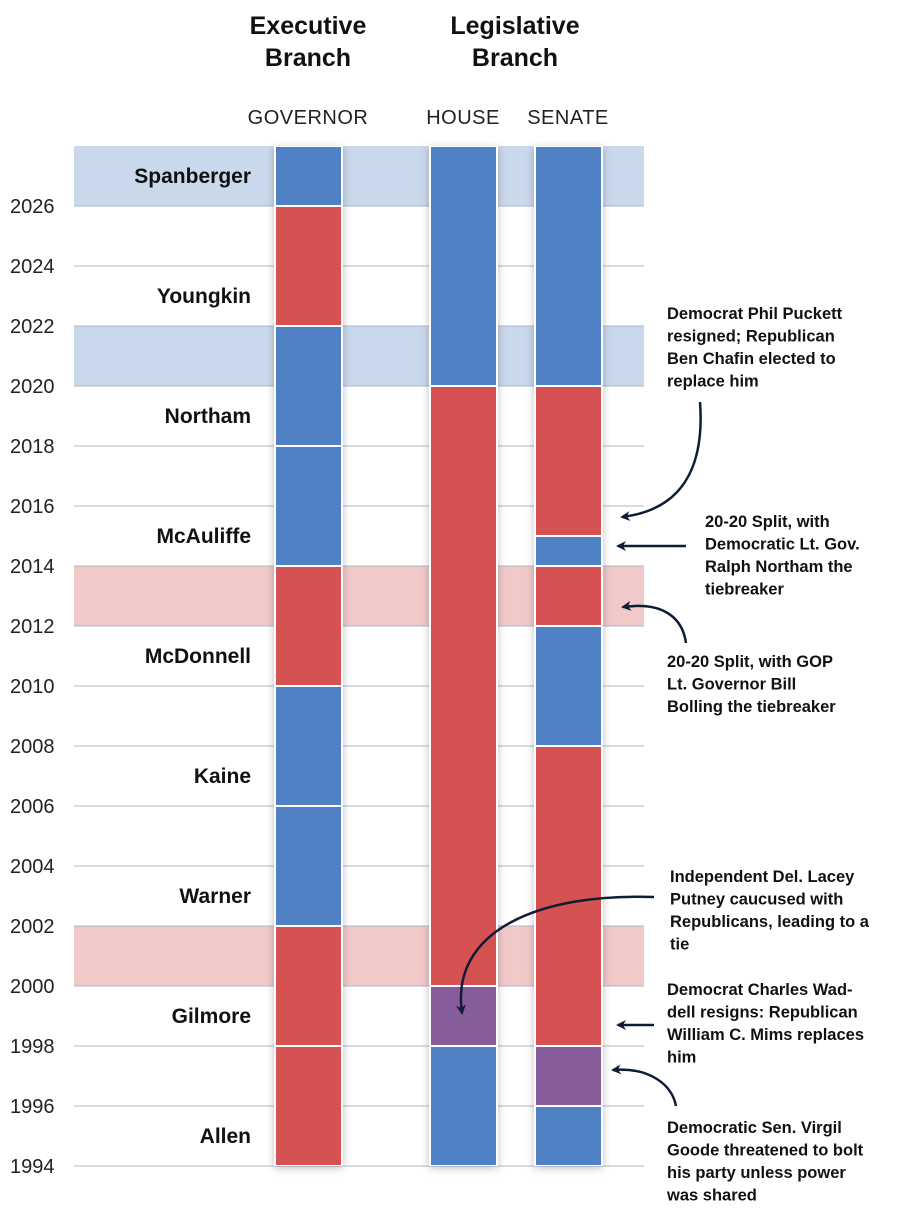 The height and width of the screenshot is (1223, 900). What do you see at coordinates (32, 627) in the screenshot?
I see `y-tick-label: 2012` at bounding box center [32, 627].